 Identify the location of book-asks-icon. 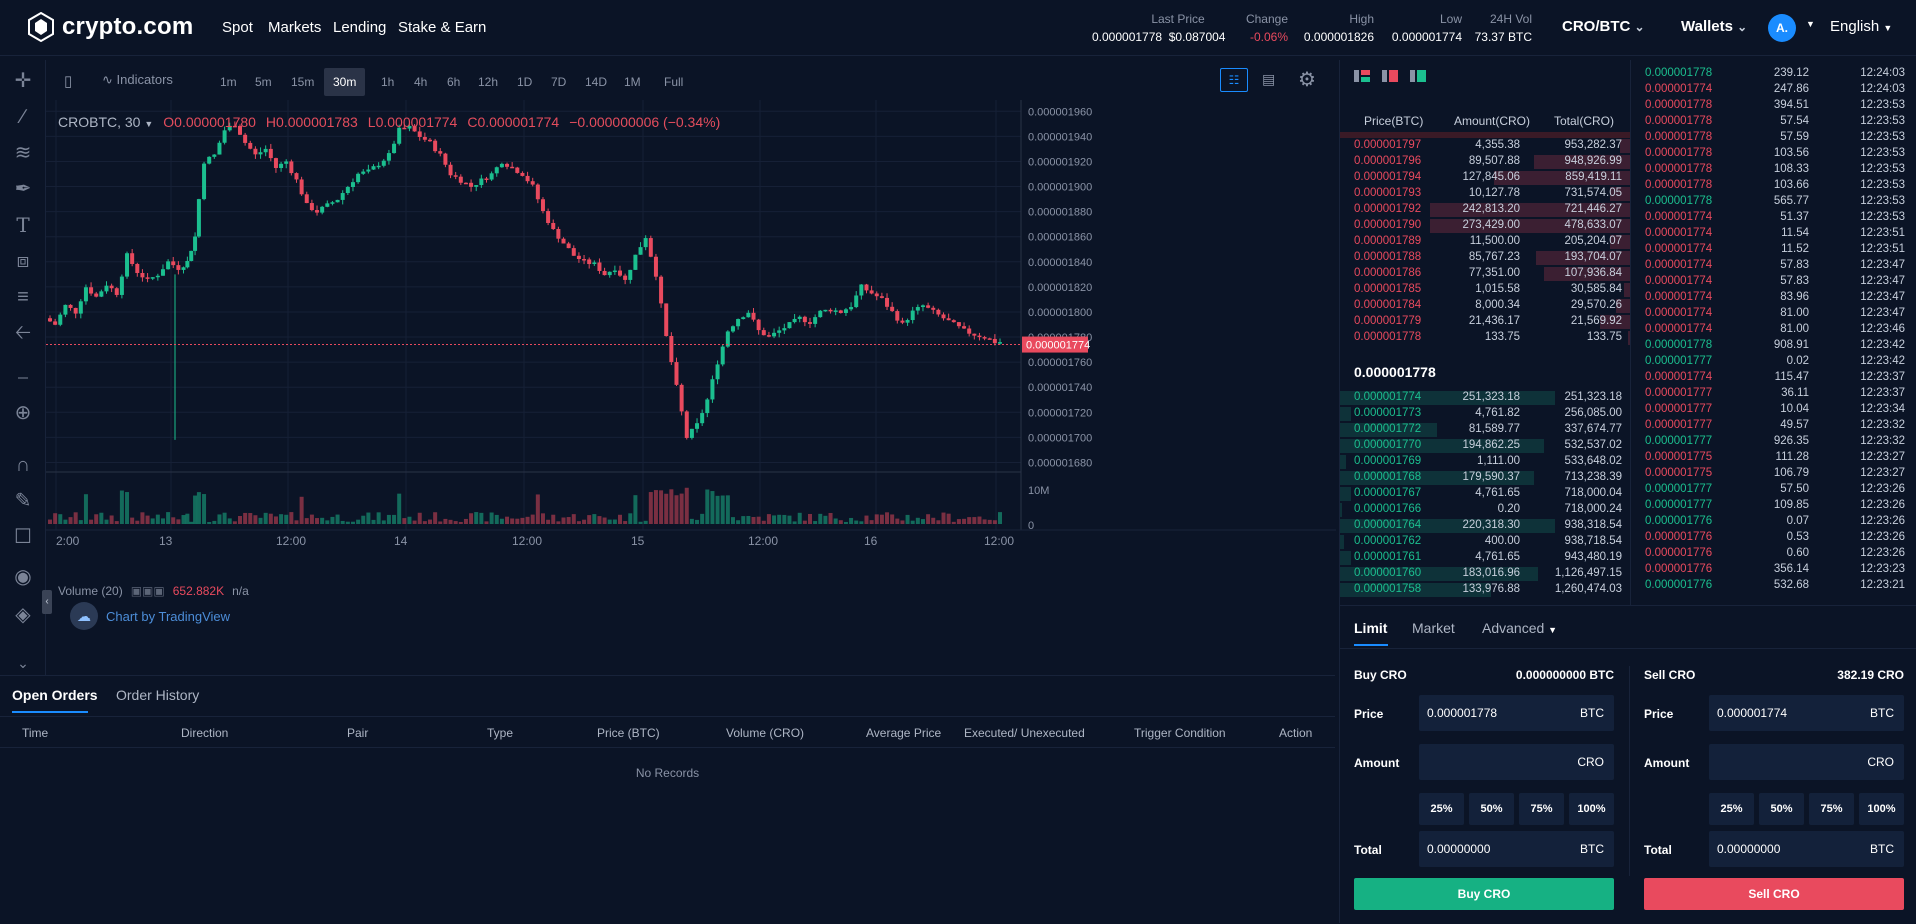
(1390, 76).